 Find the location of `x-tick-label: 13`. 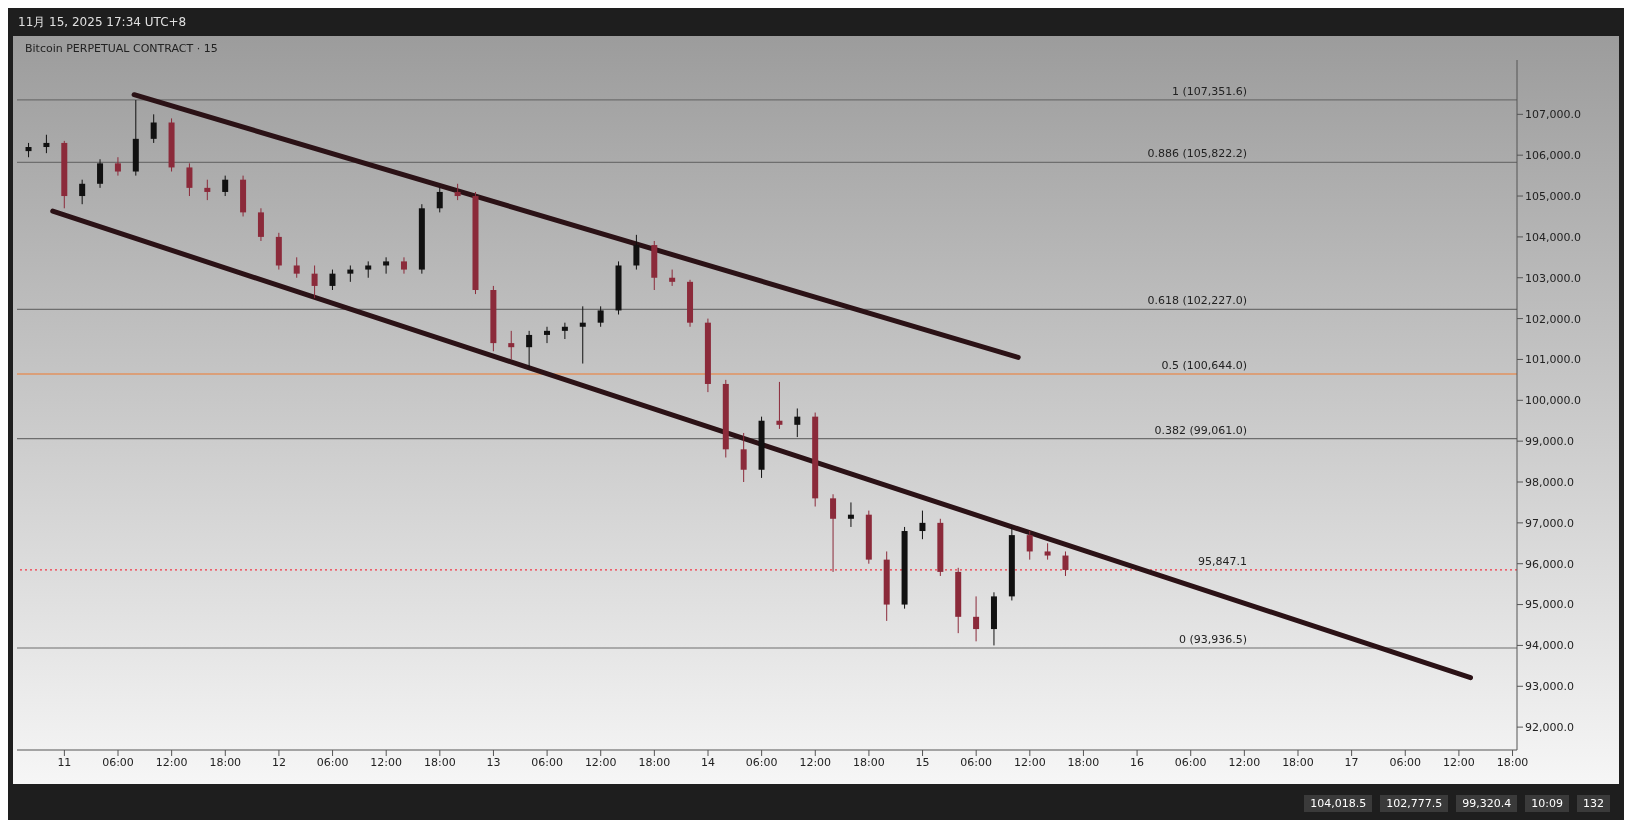

x-tick-label: 13 is located at coordinates (493, 762).